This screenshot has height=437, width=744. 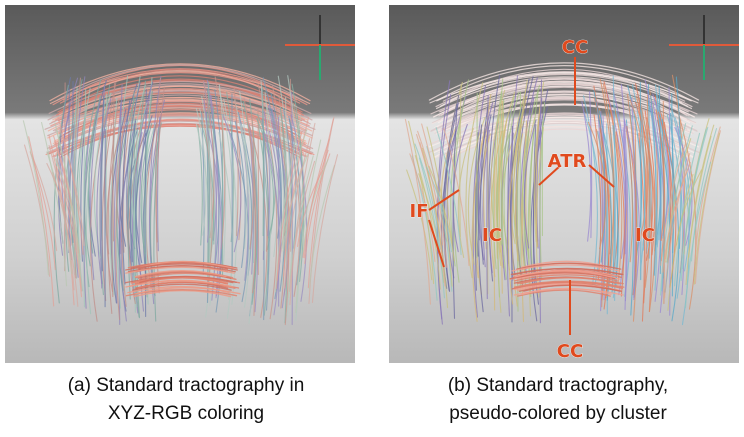 I want to click on label-cc-bottom: CC, so click(x=570, y=351).